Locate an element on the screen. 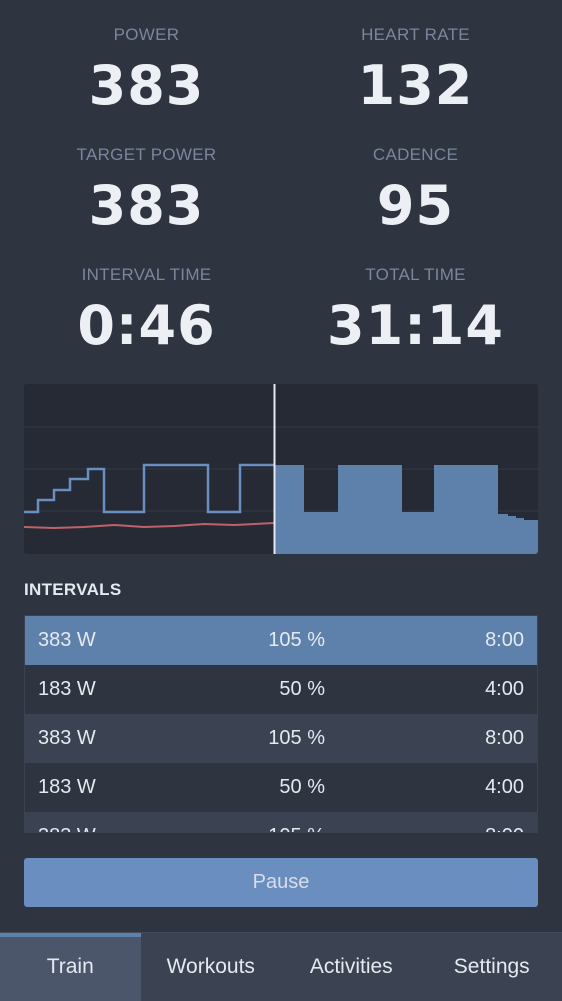  interval-time-value: 0:46 is located at coordinates (146, 326).